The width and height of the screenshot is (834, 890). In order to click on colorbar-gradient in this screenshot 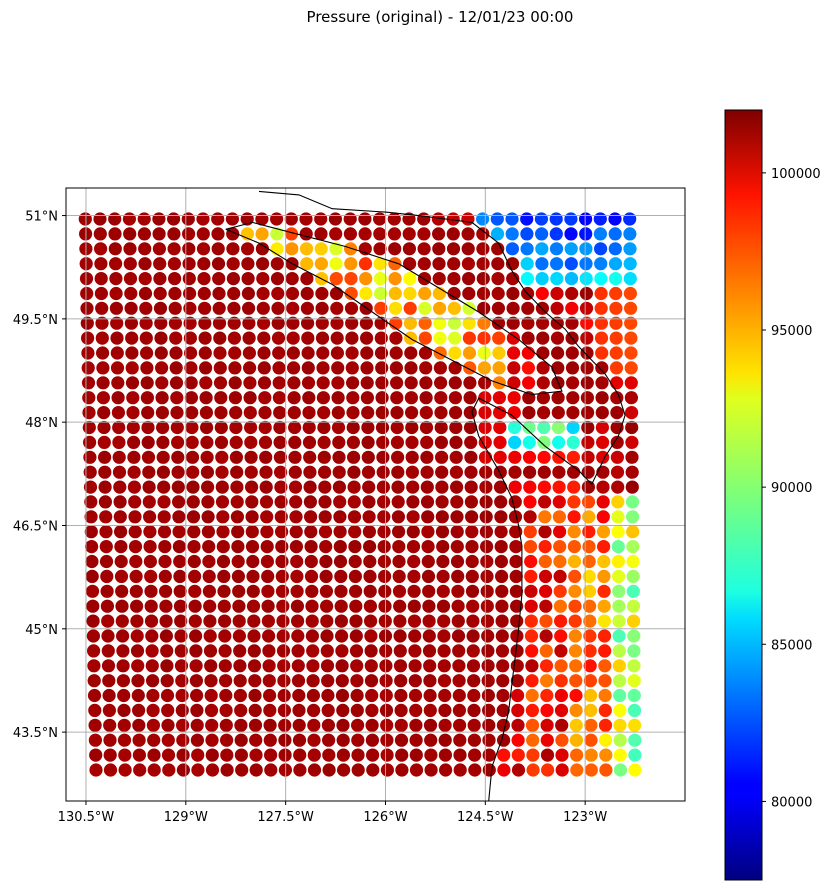, I will do `click(743, 495)`.